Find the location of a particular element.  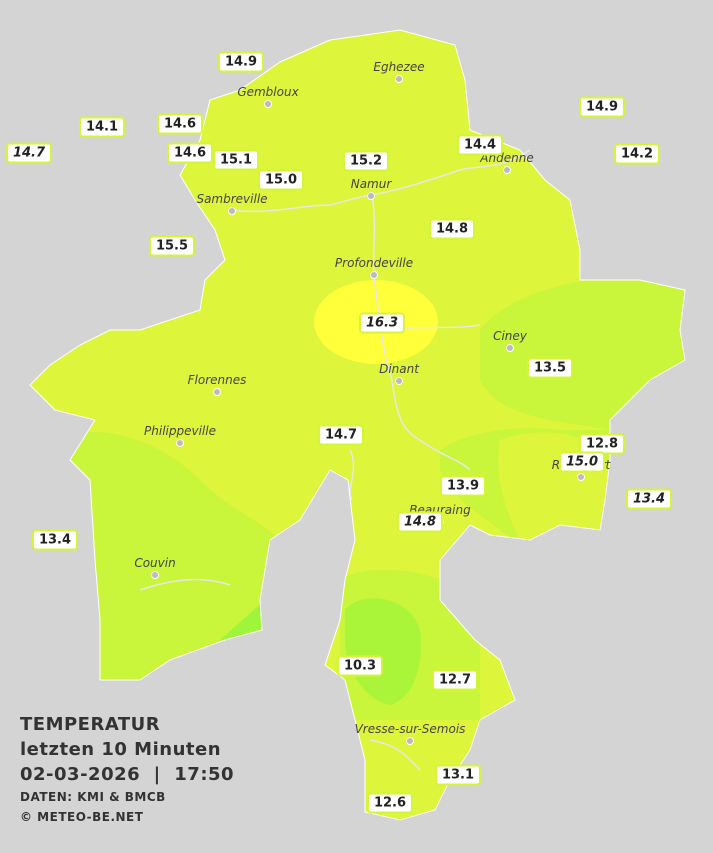

station-temperature: 14.2 is located at coordinates (637, 154).